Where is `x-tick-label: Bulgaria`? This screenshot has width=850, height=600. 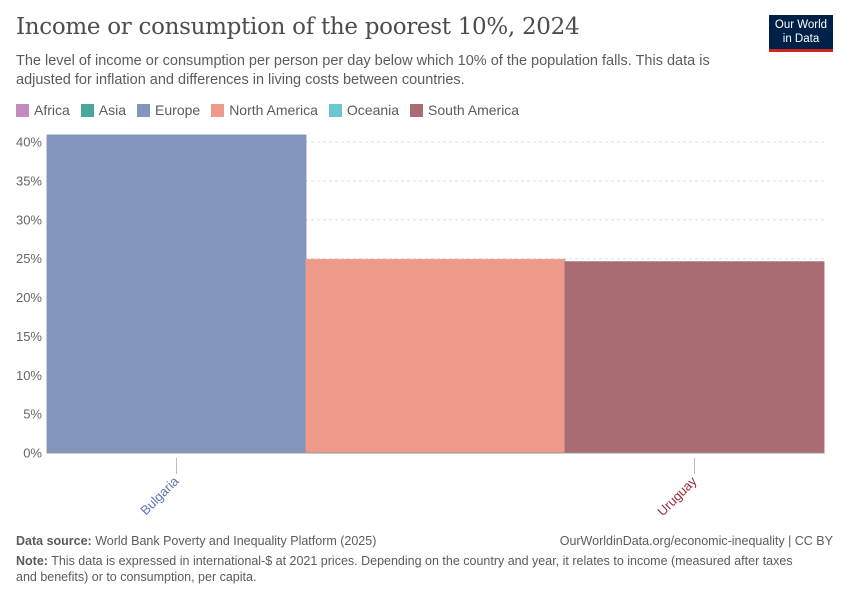 x-tick-label: Bulgaria is located at coordinates (159, 495).